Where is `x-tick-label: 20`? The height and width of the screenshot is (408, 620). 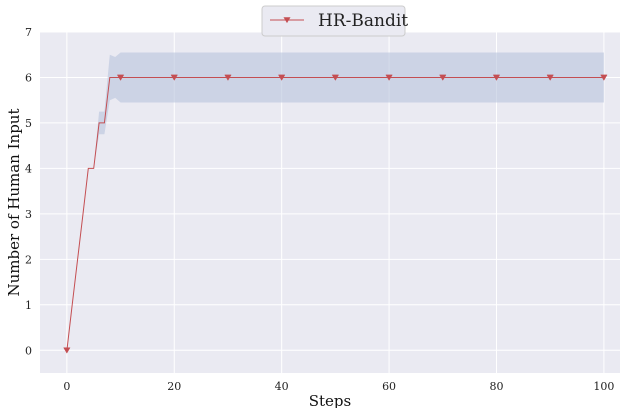
x-tick-label: 20 is located at coordinates (174, 386).